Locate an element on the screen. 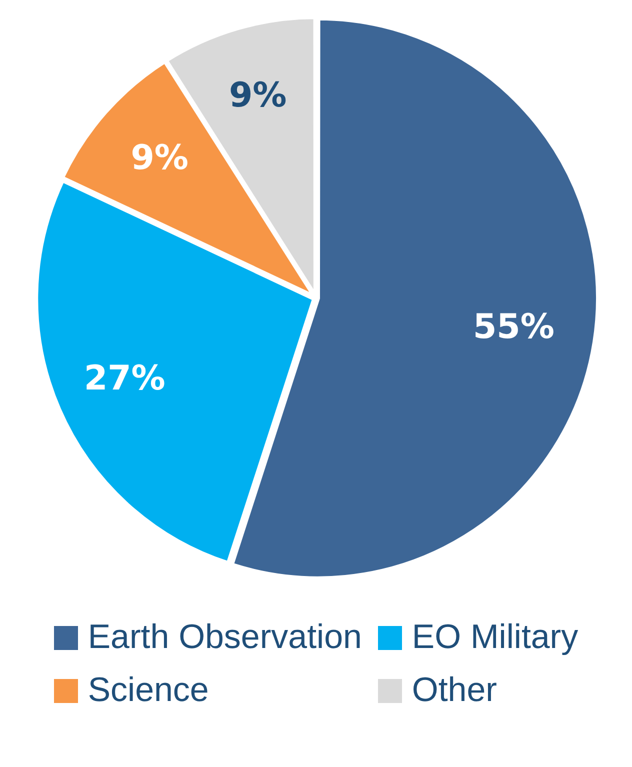  legend-label: Other is located at coordinates (454, 690).